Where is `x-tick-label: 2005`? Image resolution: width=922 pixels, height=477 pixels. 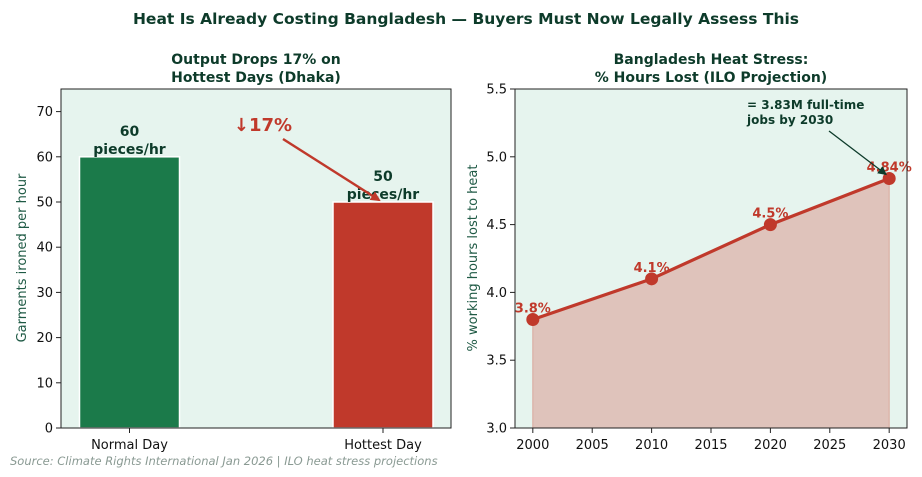
x-tick-label: 2005 is located at coordinates (592, 445).